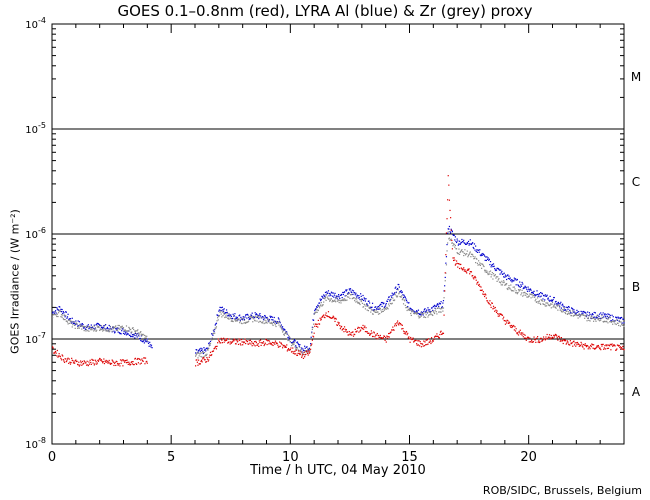  Describe the element at coordinates (562, 490) in the screenshot. I see `credit-text: ROB/SIDC, Brussels, Belgium` at that location.